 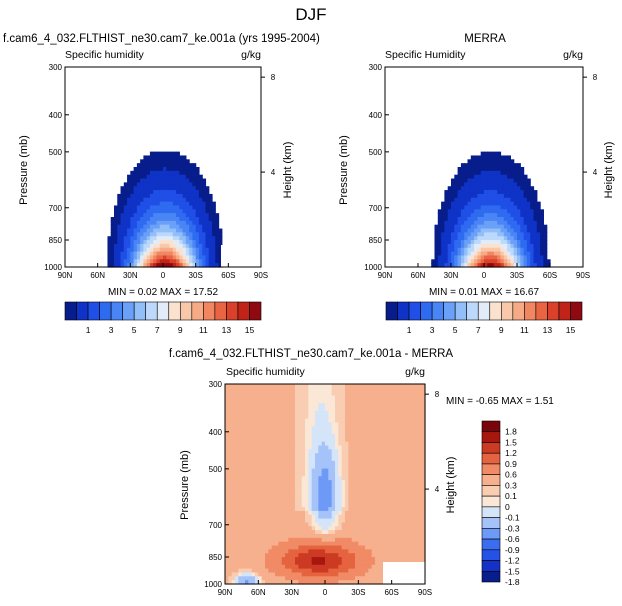 What do you see at coordinates (414, 311) in the screenshot?
I see `colorbar-box` at bounding box center [414, 311].